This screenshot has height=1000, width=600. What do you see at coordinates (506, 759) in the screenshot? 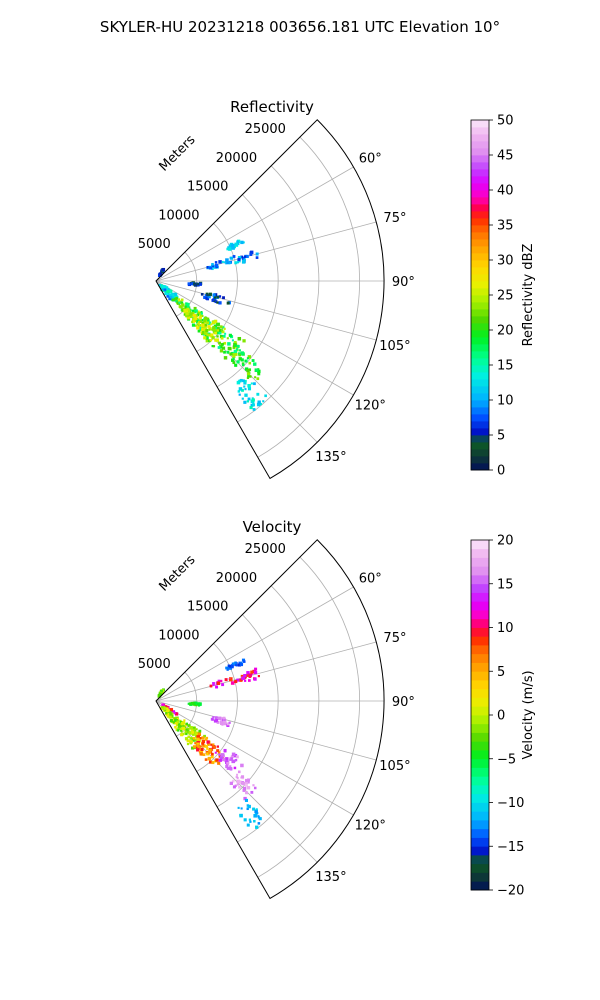
I see `colorbar-tick-label: −5` at bounding box center [506, 759].